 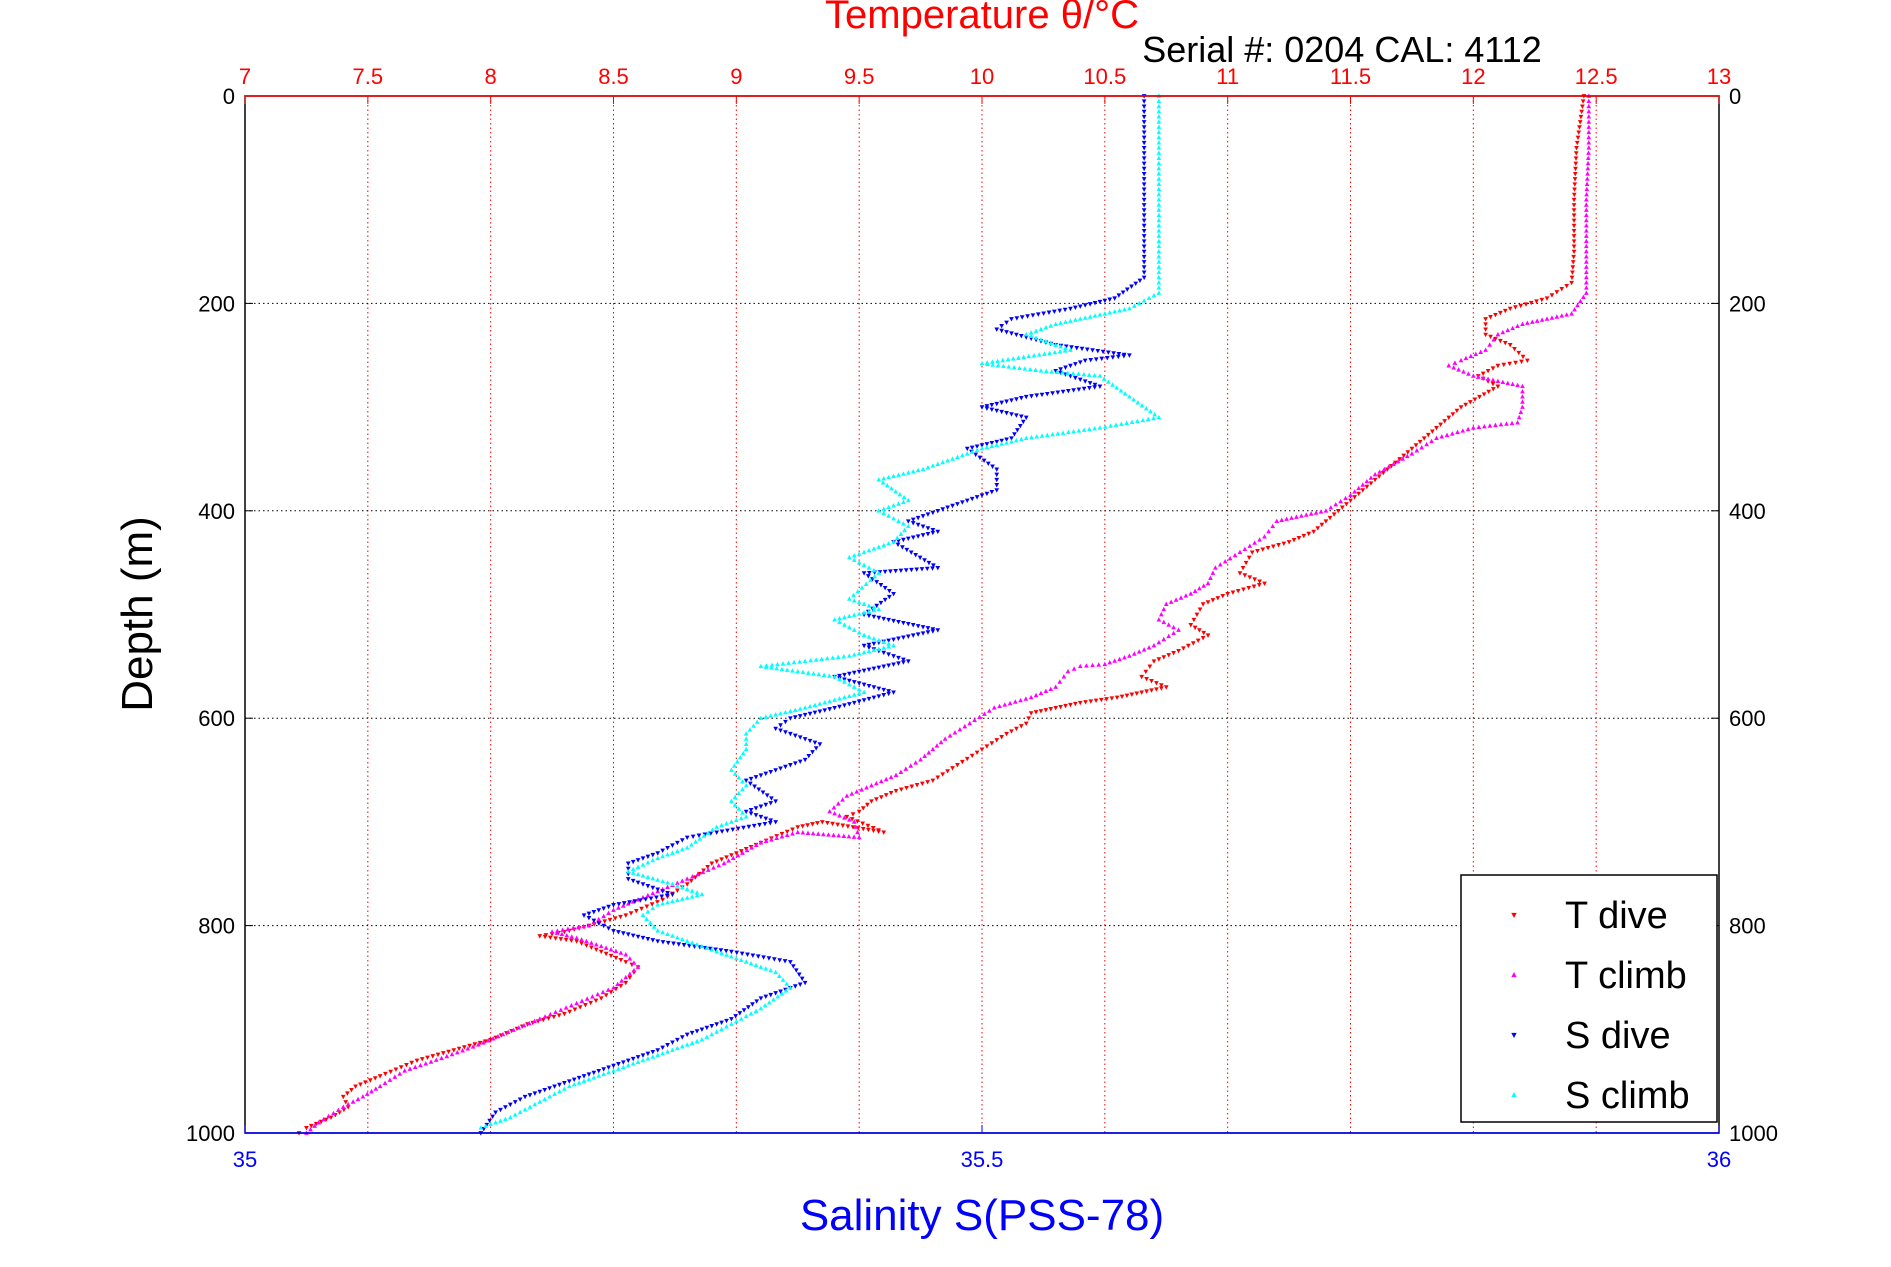 What do you see at coordinates (982, 18) in the screenshot?
I see `chart-title: Temperature θ/°C` at bounding box center [982, 18].